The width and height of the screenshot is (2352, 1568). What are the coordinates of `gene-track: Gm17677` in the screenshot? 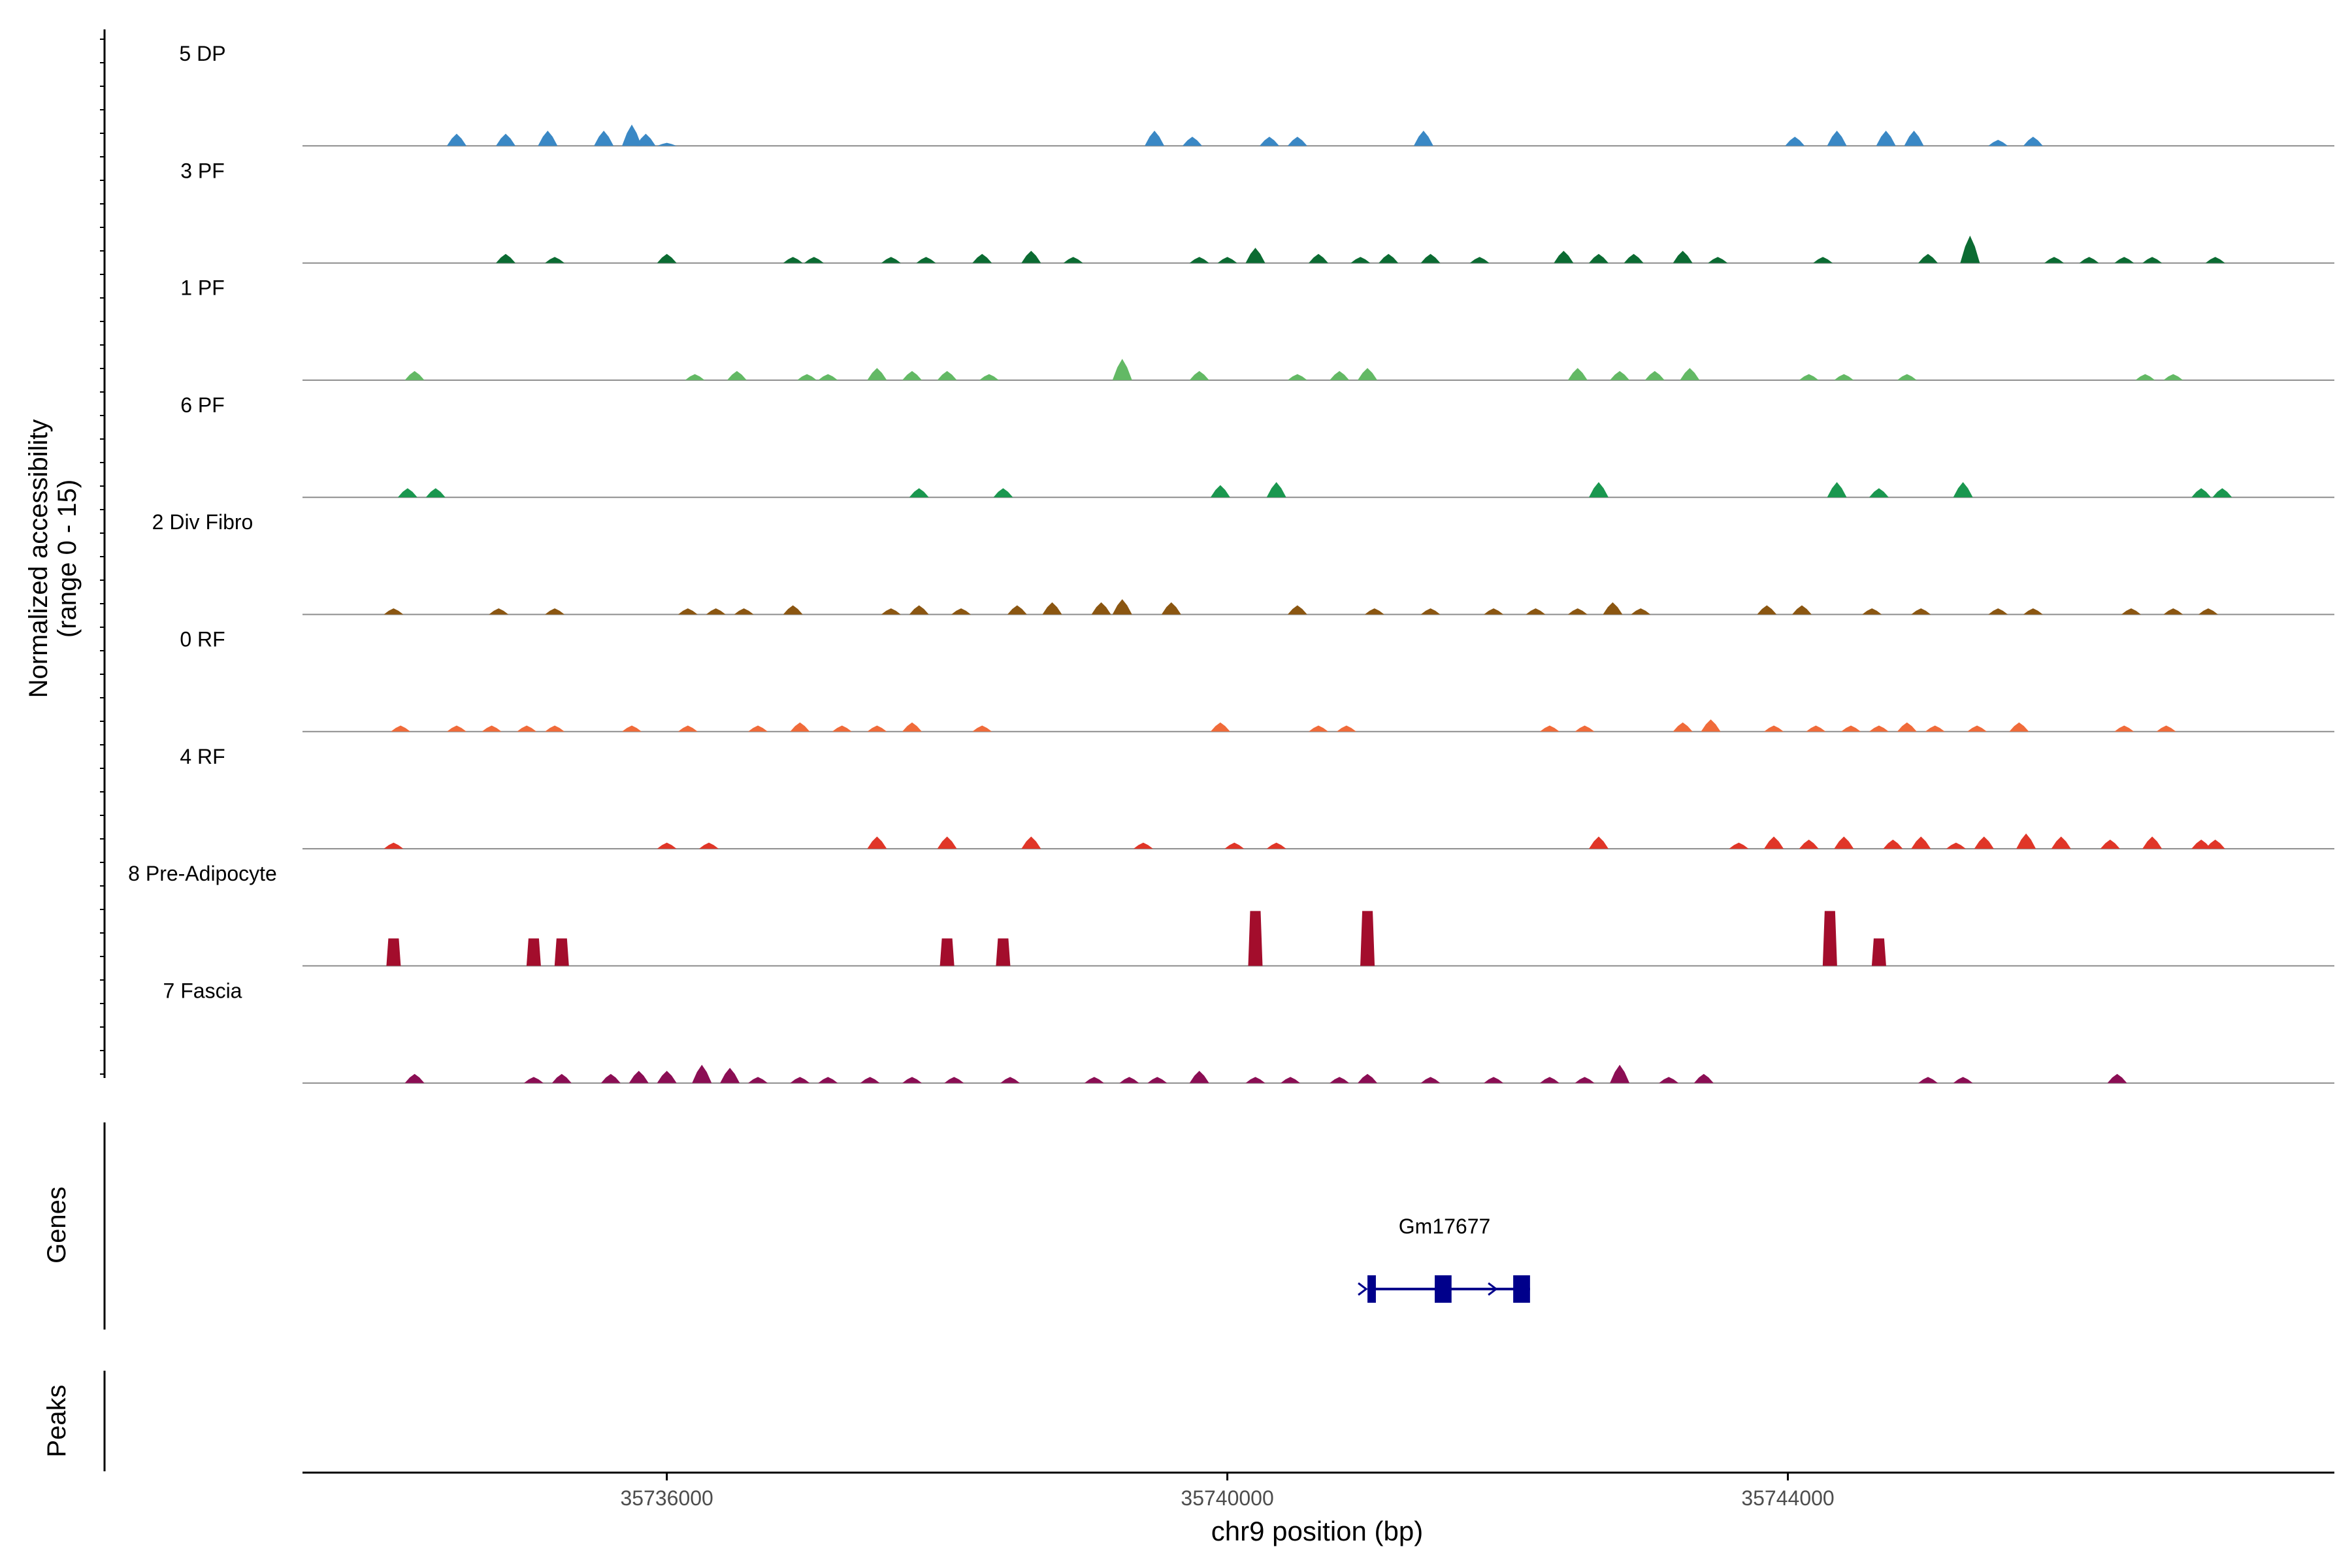 It's located at (1444, 1259).